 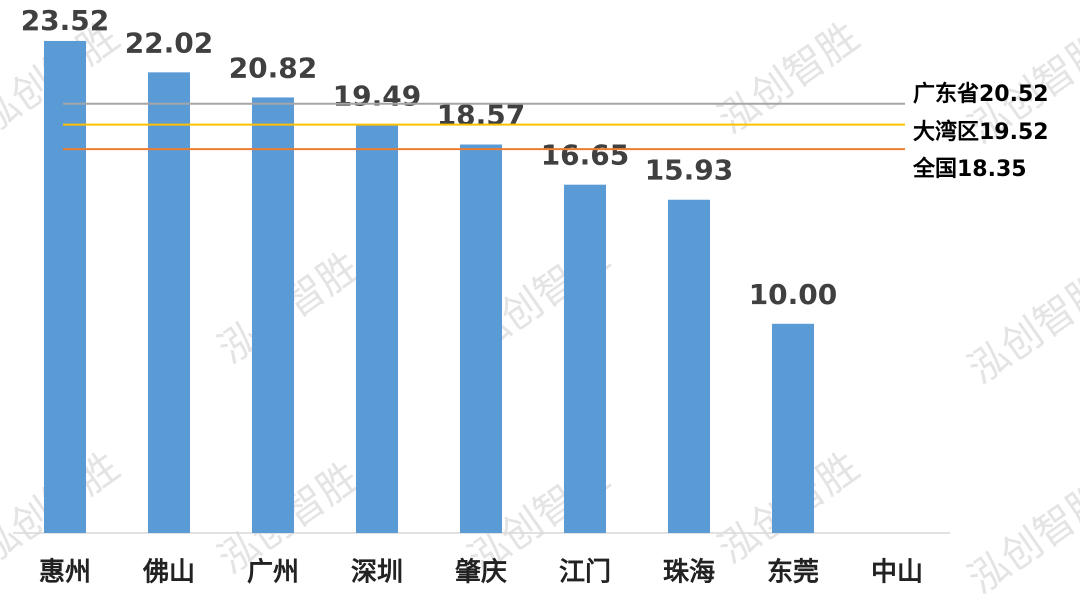 I want to click on value-label: 22.02, so click(x=169, y=42).